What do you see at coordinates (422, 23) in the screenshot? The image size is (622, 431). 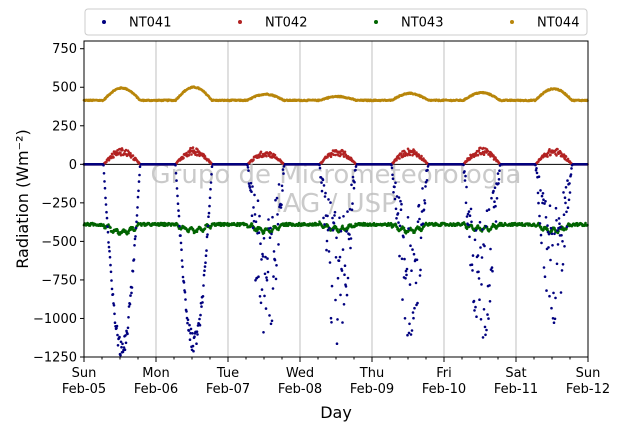 I see `legend-label: NT043` at bounding box center [422, 23].